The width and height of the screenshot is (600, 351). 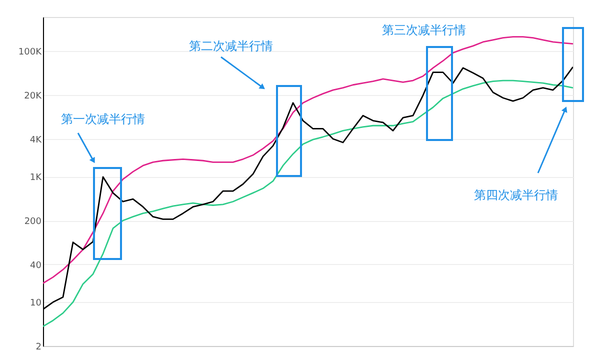 What do you see at coordinates (30, 53) in the screenshot?
I see `y-tick-label: 100K` at bounding box center [30, 53].